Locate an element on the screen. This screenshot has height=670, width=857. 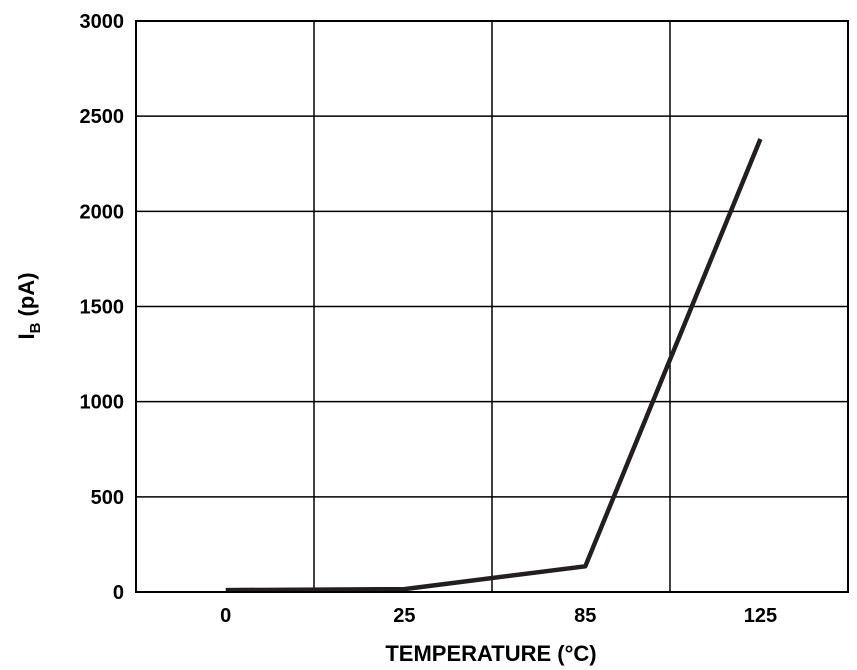
y-axis-label-unit: (pA) is located at coordinates (26, 297).